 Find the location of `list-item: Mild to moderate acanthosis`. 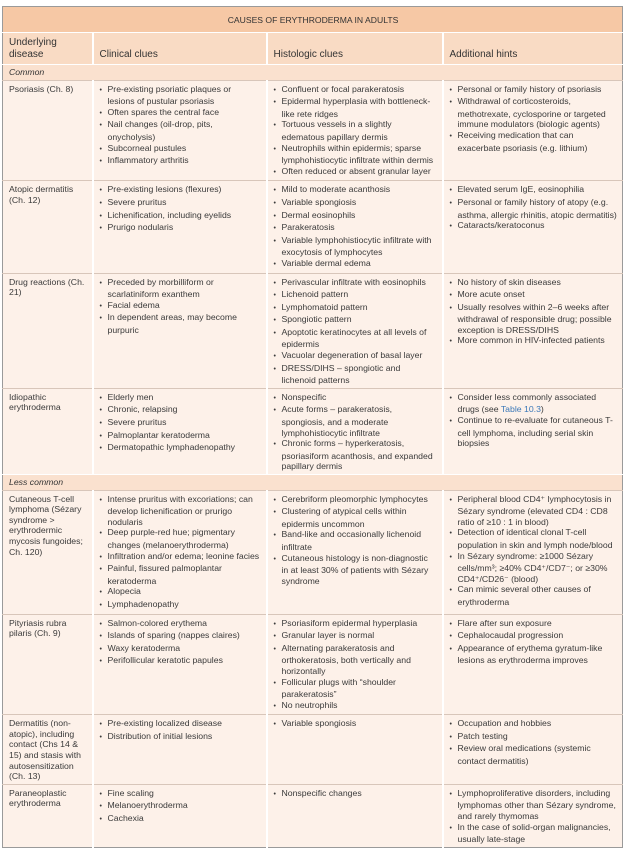

list-item: Mild to moderate acanthosis is located at coordinates (355, 190).